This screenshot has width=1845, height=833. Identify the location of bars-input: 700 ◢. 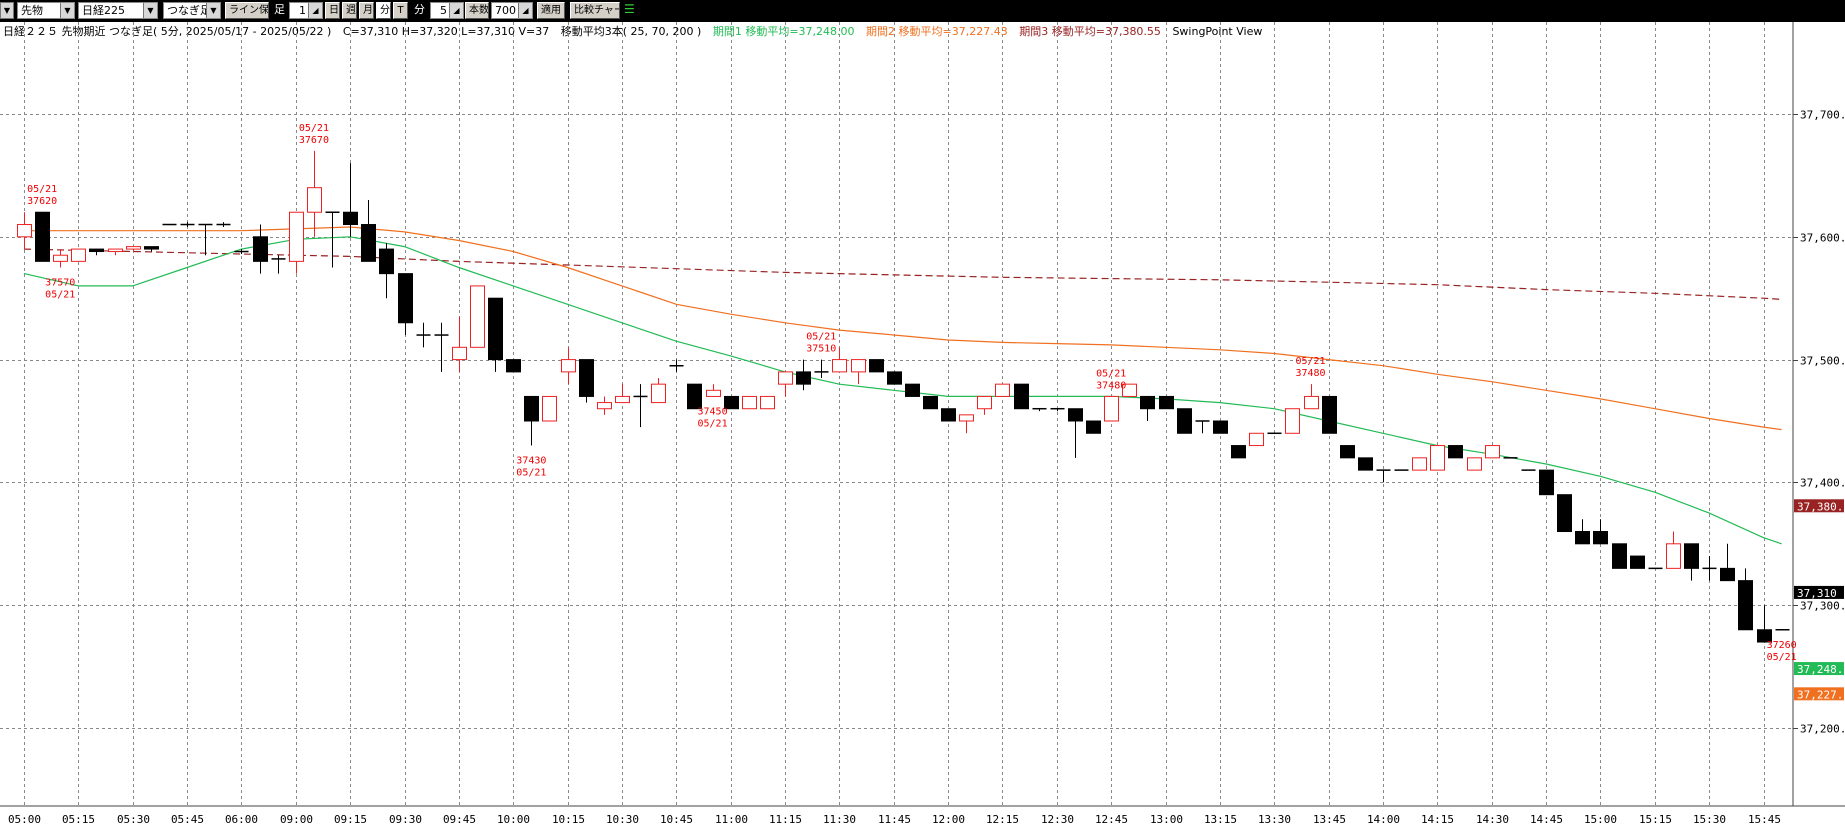
(512, 10).